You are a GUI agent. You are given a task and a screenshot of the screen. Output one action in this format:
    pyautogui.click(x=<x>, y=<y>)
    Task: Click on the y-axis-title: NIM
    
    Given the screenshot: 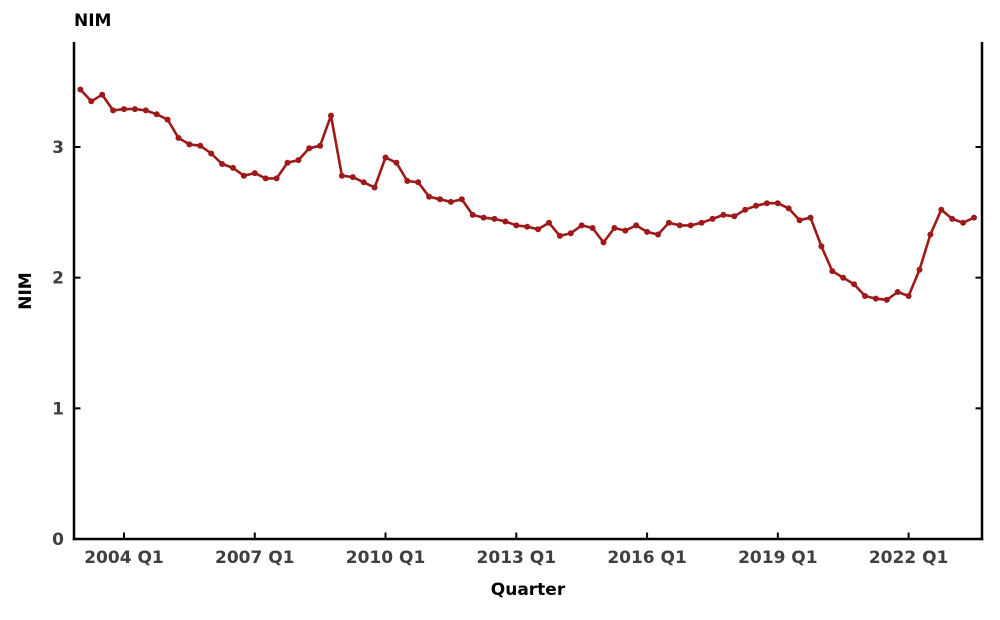 What is the action you would take?
    pyautogui.click(x=26, y=291)
    